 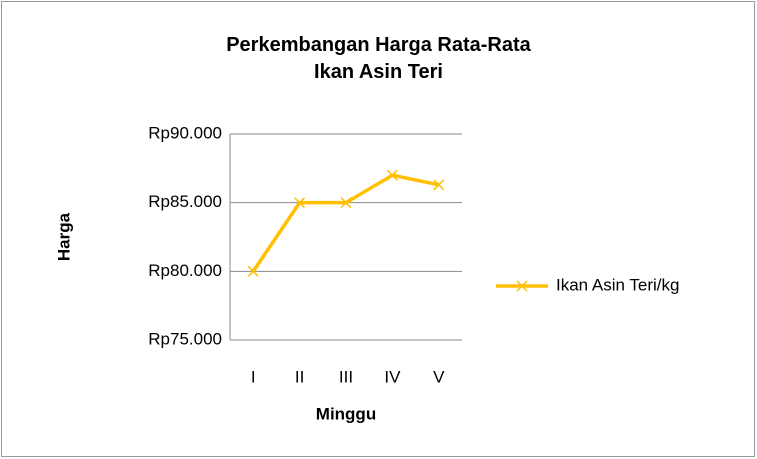 What do you see at coordinates (253, 376) in the screenshot?
I see `x-tick-label: I` at bounding box center [253, 376].